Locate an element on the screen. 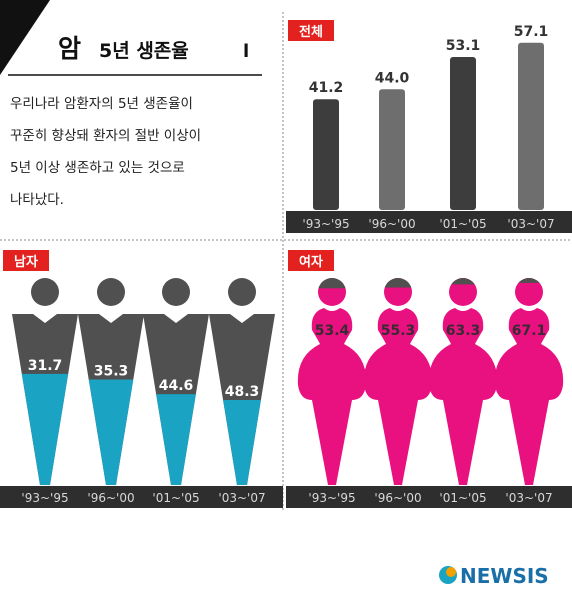  total-tick-label: '96~'00 is located at coordinates (391, 224).